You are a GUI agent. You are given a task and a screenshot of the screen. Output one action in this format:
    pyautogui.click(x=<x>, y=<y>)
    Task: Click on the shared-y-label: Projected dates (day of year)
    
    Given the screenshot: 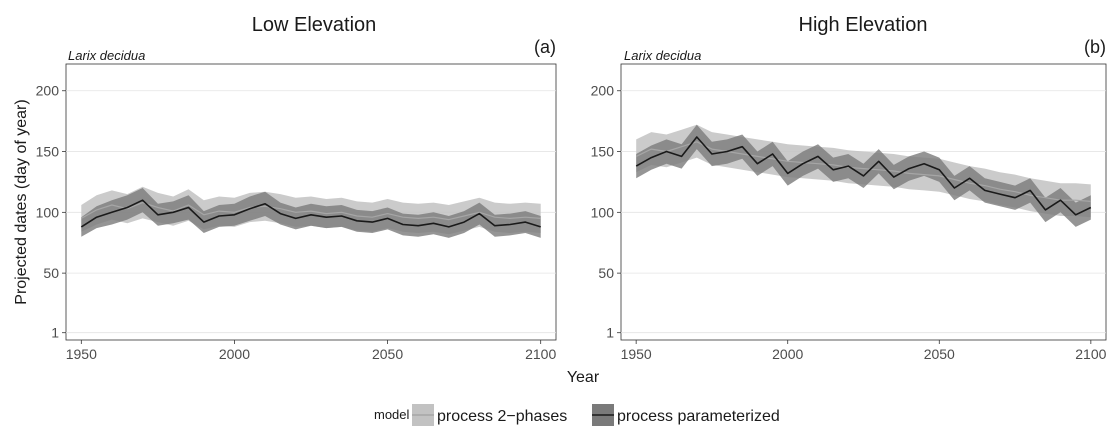 What is the action you would take?
    pyautogui.click(x=21, y=201)
    